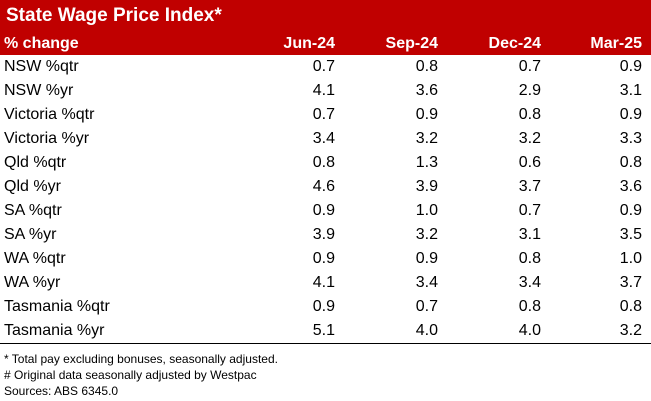 The width and height of the screenshot is (651, 401). Describe the element at coordinates (41, 66) in the screenshot. I see `row-label: NSW %qtr` at that location.